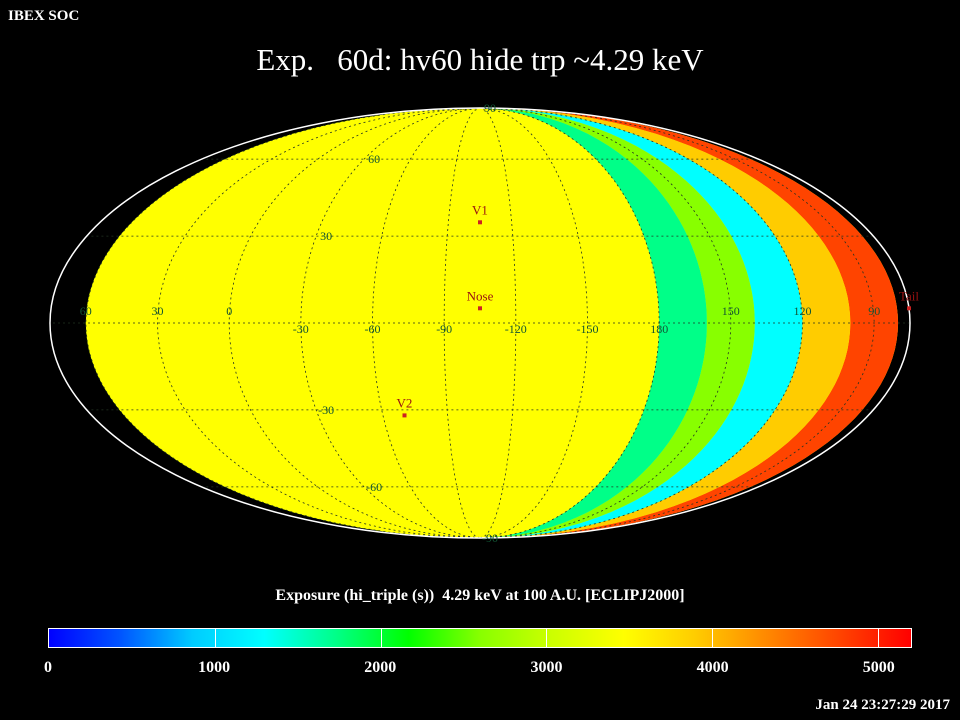 This screenshot has height=720, width=960. What do you see at coordinates (44, 16) in the screenshot?
I see `org-label: IBEX SOC` at bounding box center [44, 16].